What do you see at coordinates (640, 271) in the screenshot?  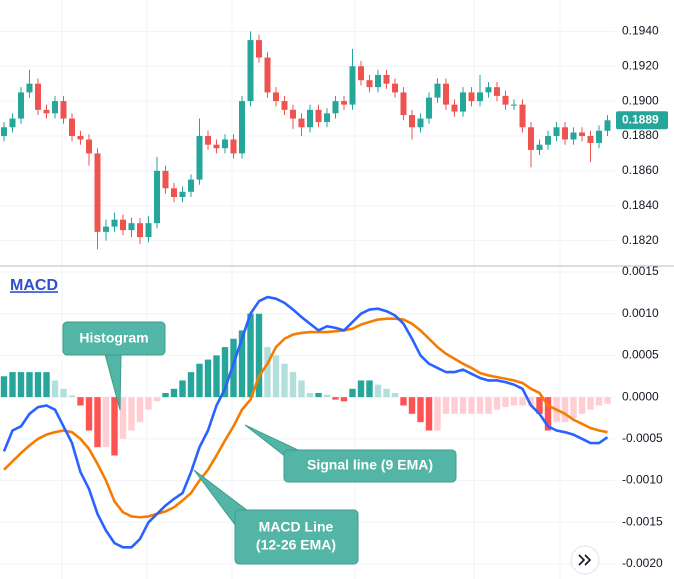 I see `y-tick-label: 0.0015` at bounding box center [640, 271].